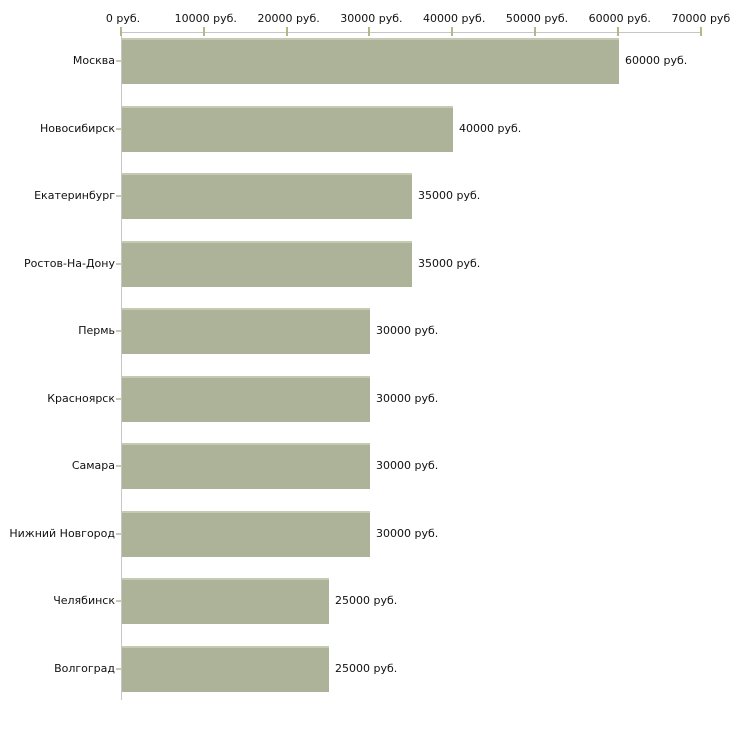  I want to click on category-label: Екатеринбург, so click(74, 195).